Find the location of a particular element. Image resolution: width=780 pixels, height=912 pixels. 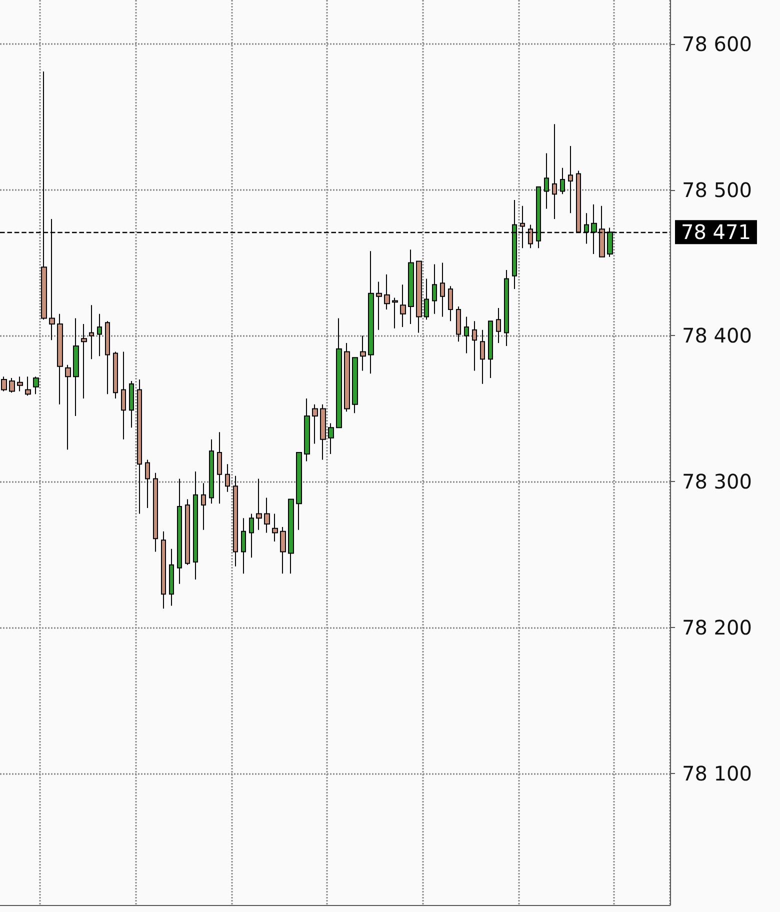

y-tick-label: 78 200 is located at coordinates (717, 628).